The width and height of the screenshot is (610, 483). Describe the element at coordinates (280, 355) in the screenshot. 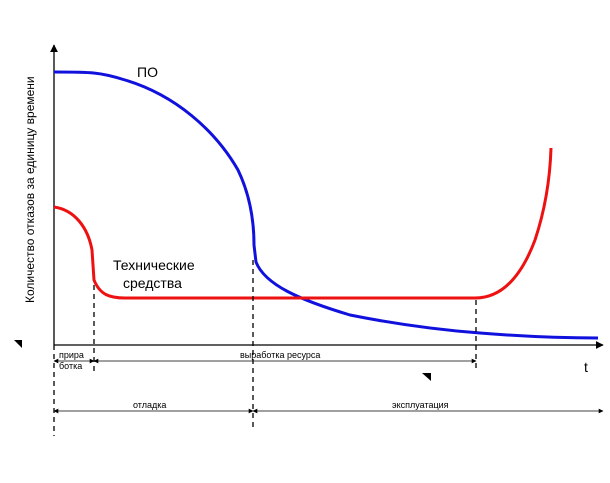

I see `phase-wear-out: выработка ресурса` at that location.